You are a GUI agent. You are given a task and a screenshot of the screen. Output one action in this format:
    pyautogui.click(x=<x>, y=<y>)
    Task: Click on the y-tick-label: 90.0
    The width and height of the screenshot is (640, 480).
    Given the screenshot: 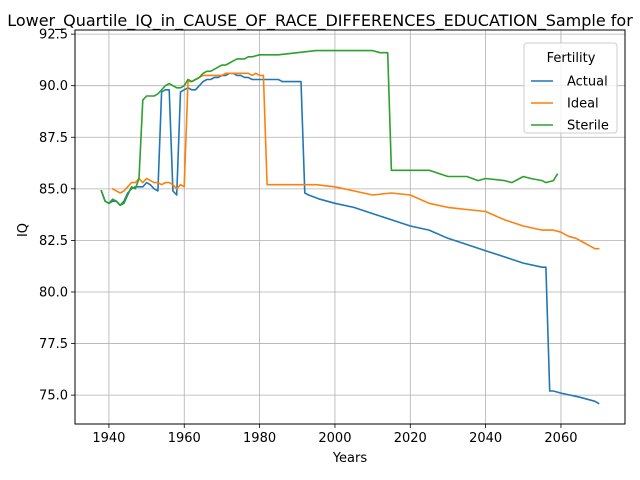 What is the action you would take?
    pyautogui.click(x=53, y=86)
    